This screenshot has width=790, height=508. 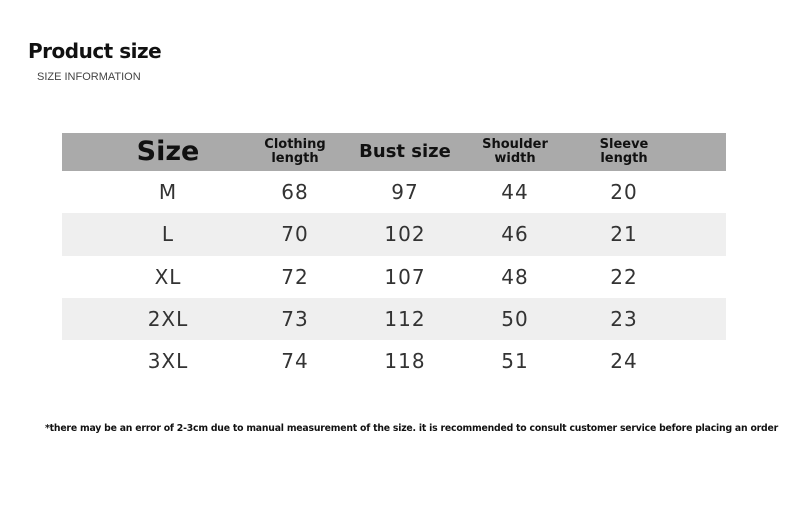 What do you see at coordinates (168, 361) in the screenshot?
I see `cell-size: 3XL` at bounding box center [168, 361].